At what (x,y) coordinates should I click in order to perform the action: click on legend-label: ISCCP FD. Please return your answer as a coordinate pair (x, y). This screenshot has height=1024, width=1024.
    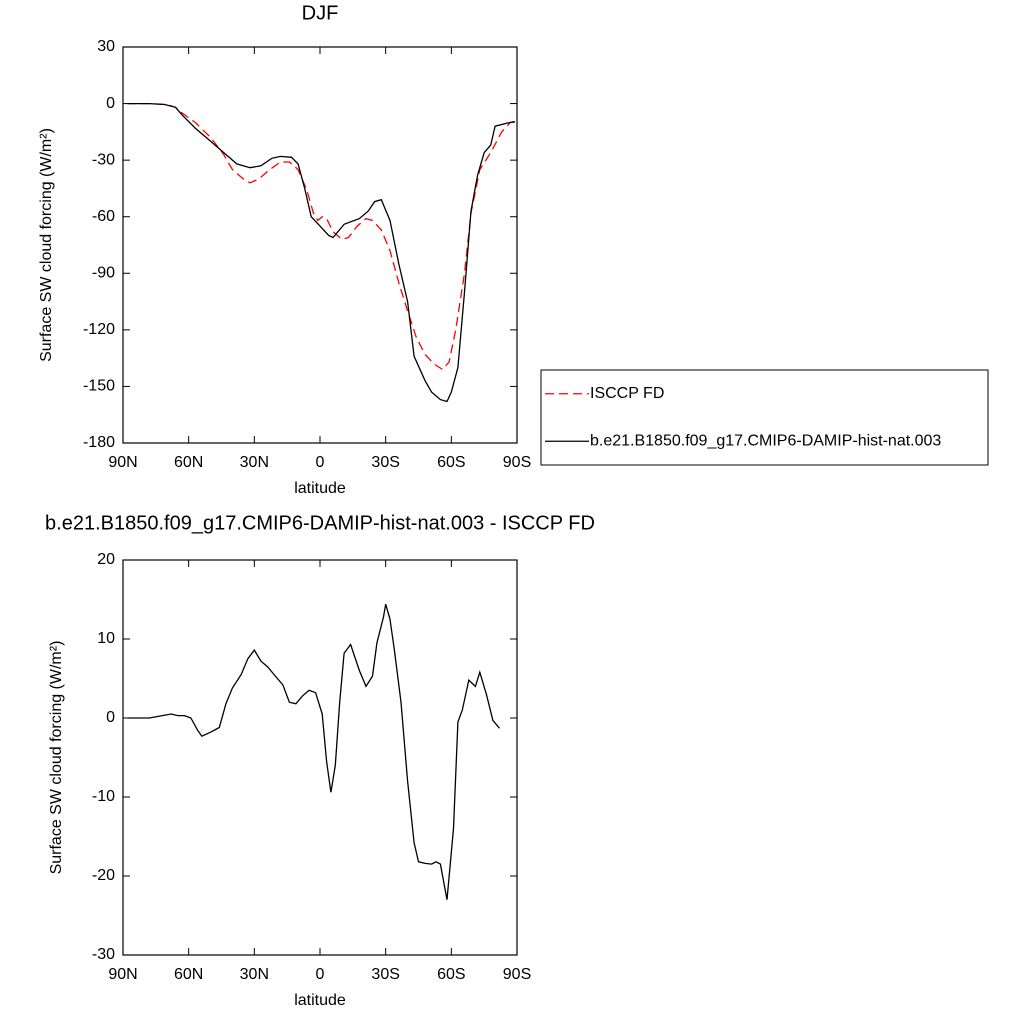
    Looking at the image, I should click on (627, 393).